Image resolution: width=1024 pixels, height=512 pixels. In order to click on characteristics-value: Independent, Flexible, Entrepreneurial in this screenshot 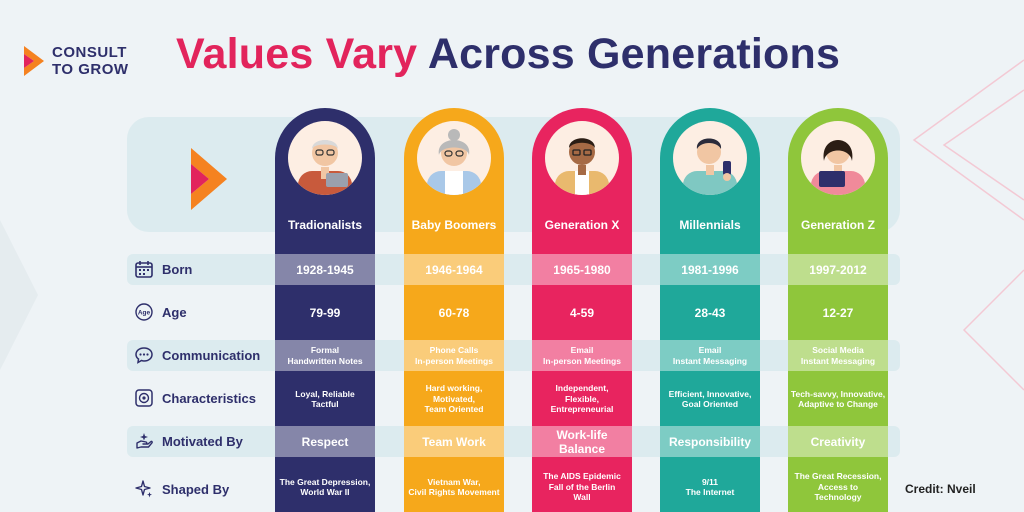, I will do `click(582, 399)`.